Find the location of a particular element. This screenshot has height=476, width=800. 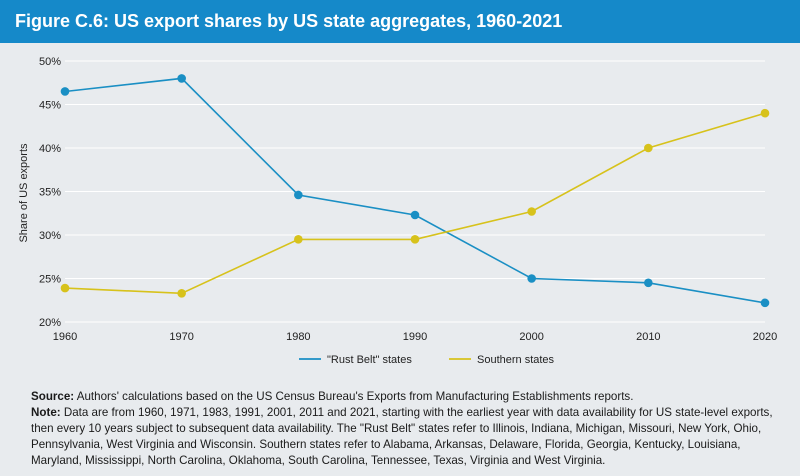

y-tick-label: 35% is located at coordinates (50, 193).